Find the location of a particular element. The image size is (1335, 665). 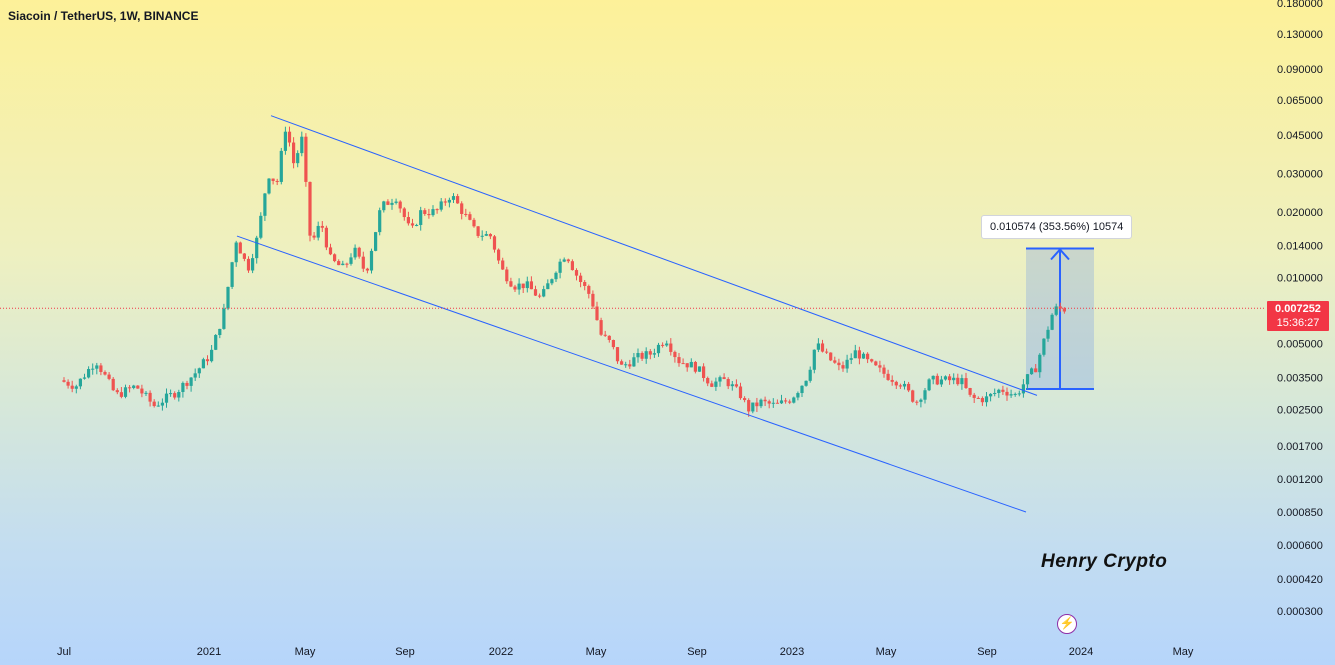

y-tick-label: 0.000420 is located at coordinates (1300, 580).